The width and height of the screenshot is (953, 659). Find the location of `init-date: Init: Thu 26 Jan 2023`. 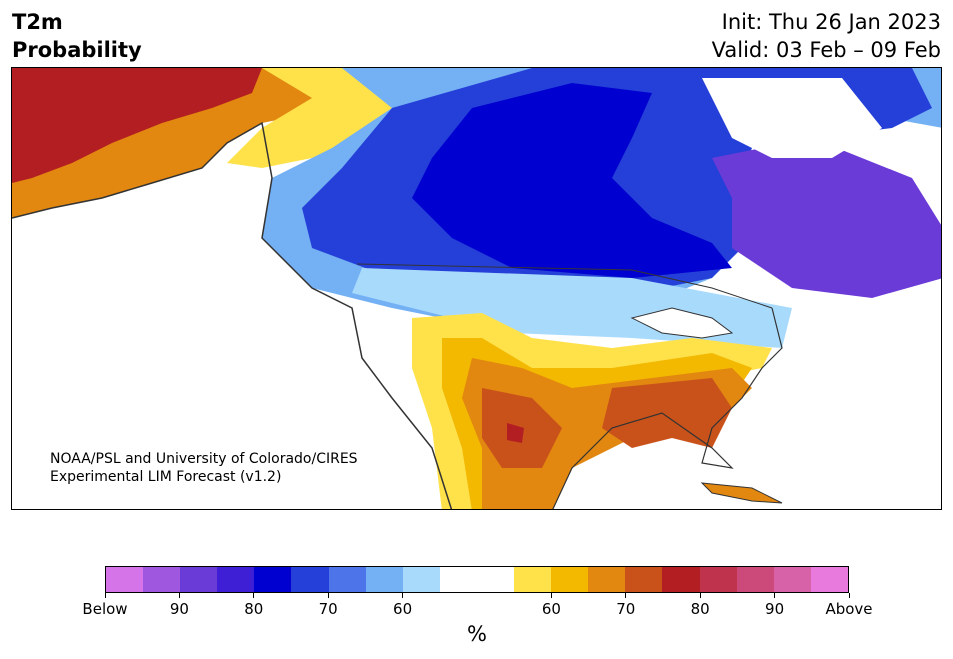

init-date: Init: Thu 26 Jan 2023 is located at coordinates (831, 22).